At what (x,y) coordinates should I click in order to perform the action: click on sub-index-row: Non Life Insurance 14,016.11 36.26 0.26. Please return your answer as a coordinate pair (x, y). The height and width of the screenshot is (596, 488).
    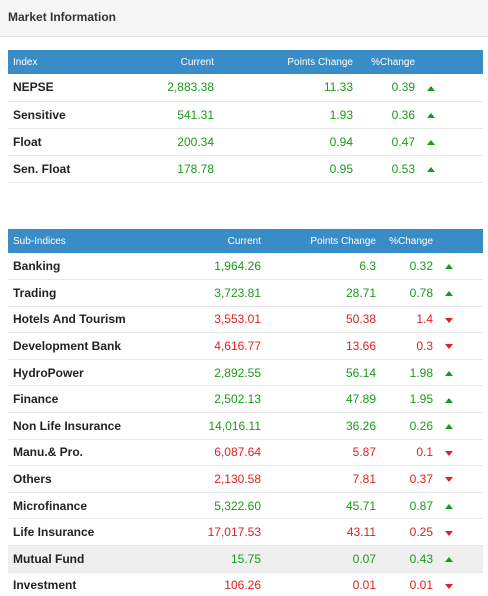
    Looking at the image, I should click on (245, 426).